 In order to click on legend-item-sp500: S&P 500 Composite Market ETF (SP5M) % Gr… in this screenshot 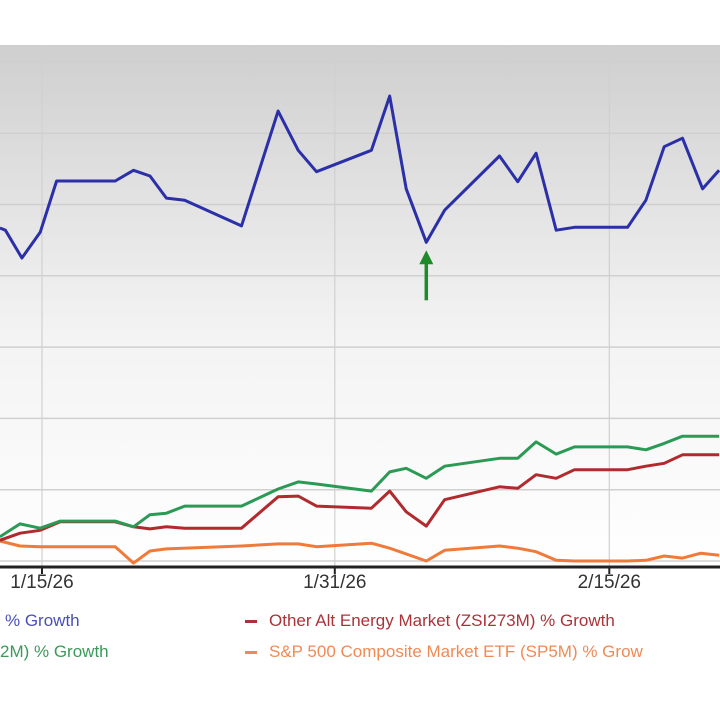, I will do `click(444, 652)`.